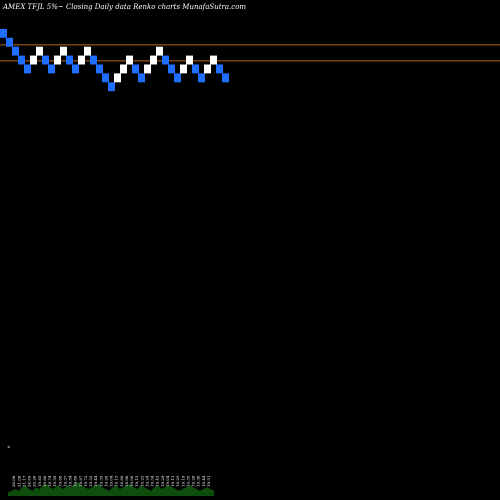 This screenshot has height=500, width=500. What do you see at coordinates (23, 481) in the screenshot?
I see `price-label: 21.17` at bounding box center [23, 481].